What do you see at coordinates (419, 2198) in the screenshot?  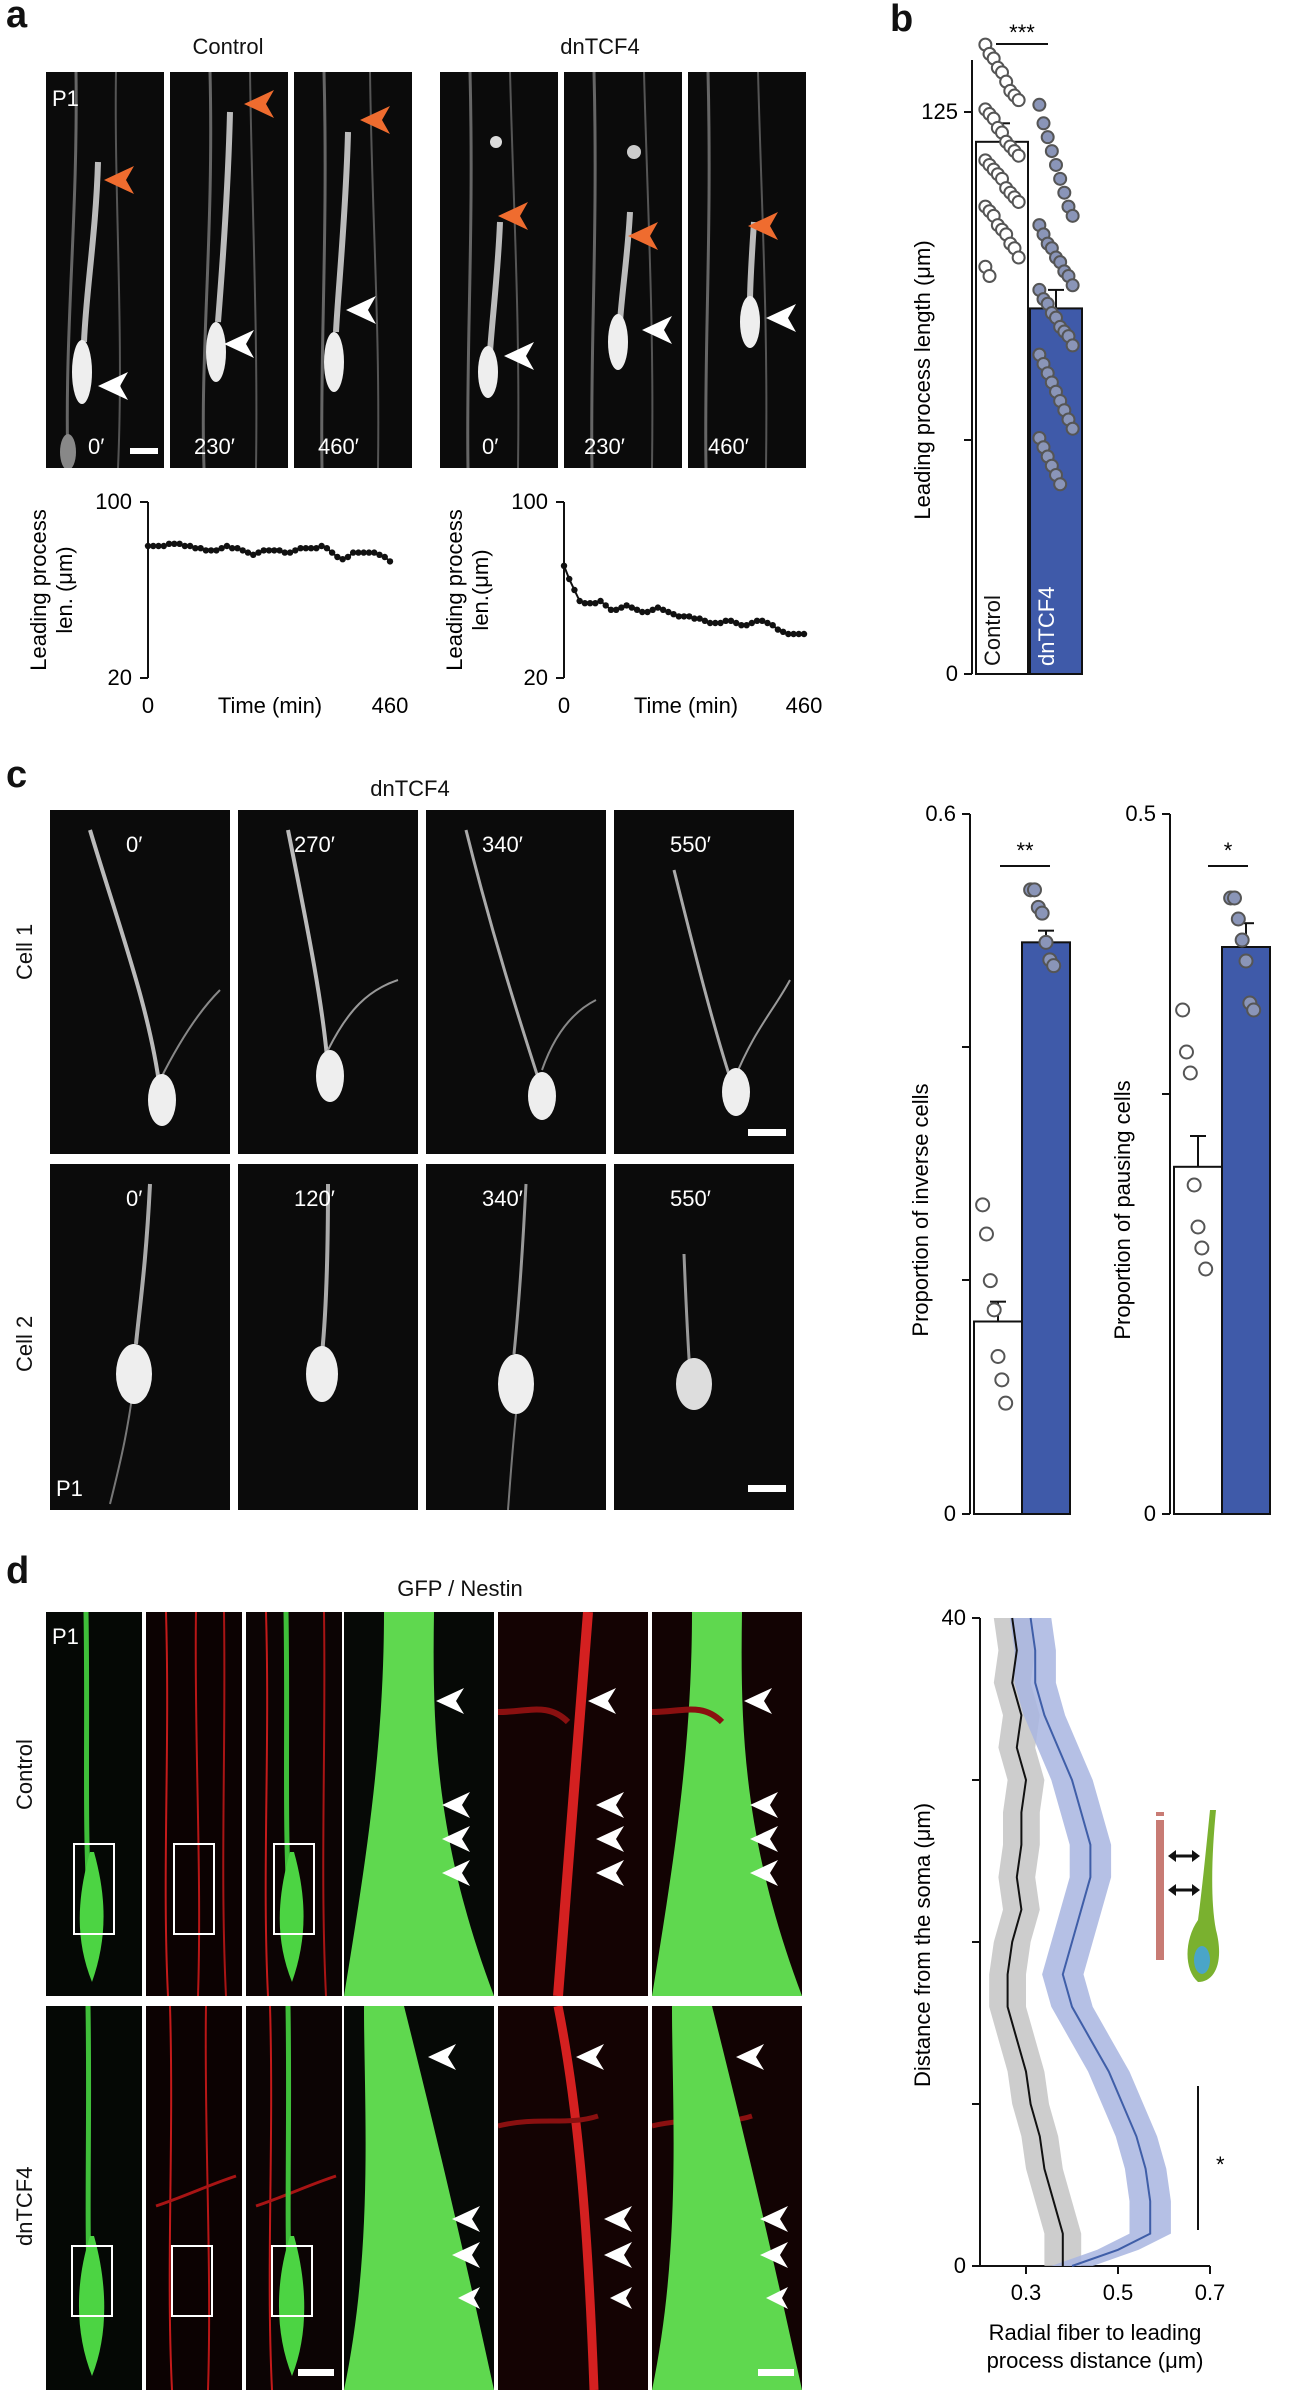 I see `d-dntcf4-gfp-zoom` at bounding box center [419, 2198].